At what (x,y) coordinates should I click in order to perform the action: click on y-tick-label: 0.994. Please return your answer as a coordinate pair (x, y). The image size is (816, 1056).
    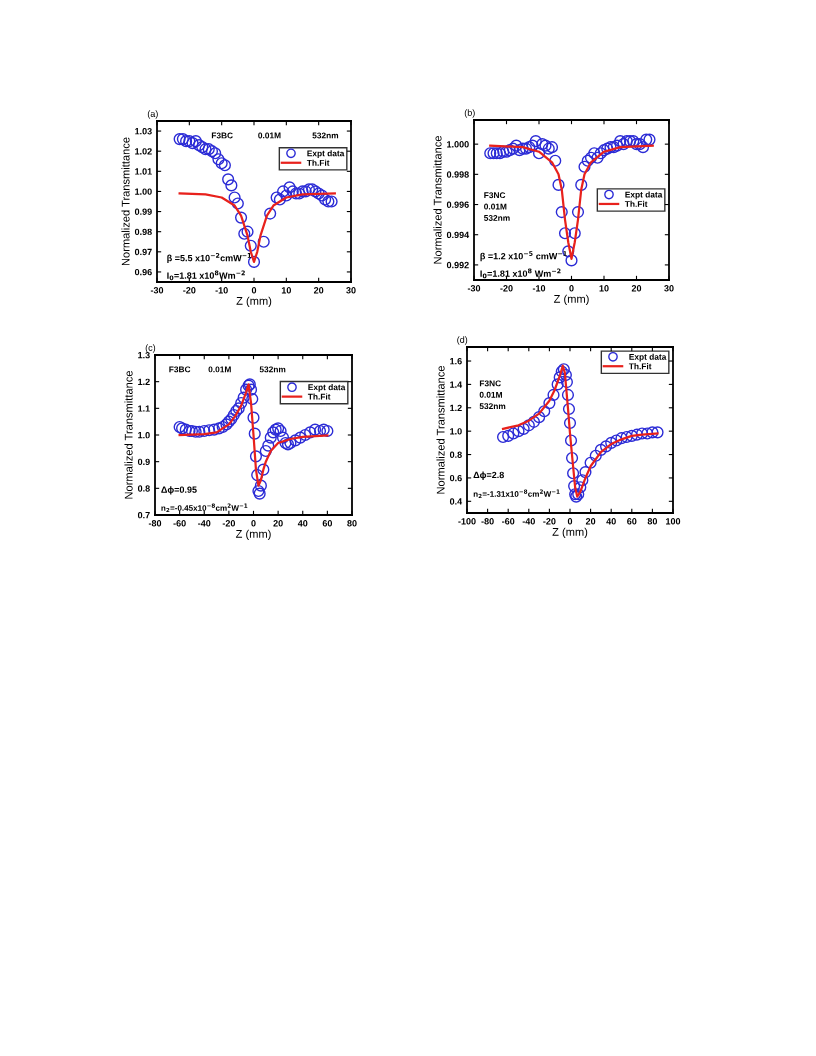
    Looking at the image, I should click on (458, 235).